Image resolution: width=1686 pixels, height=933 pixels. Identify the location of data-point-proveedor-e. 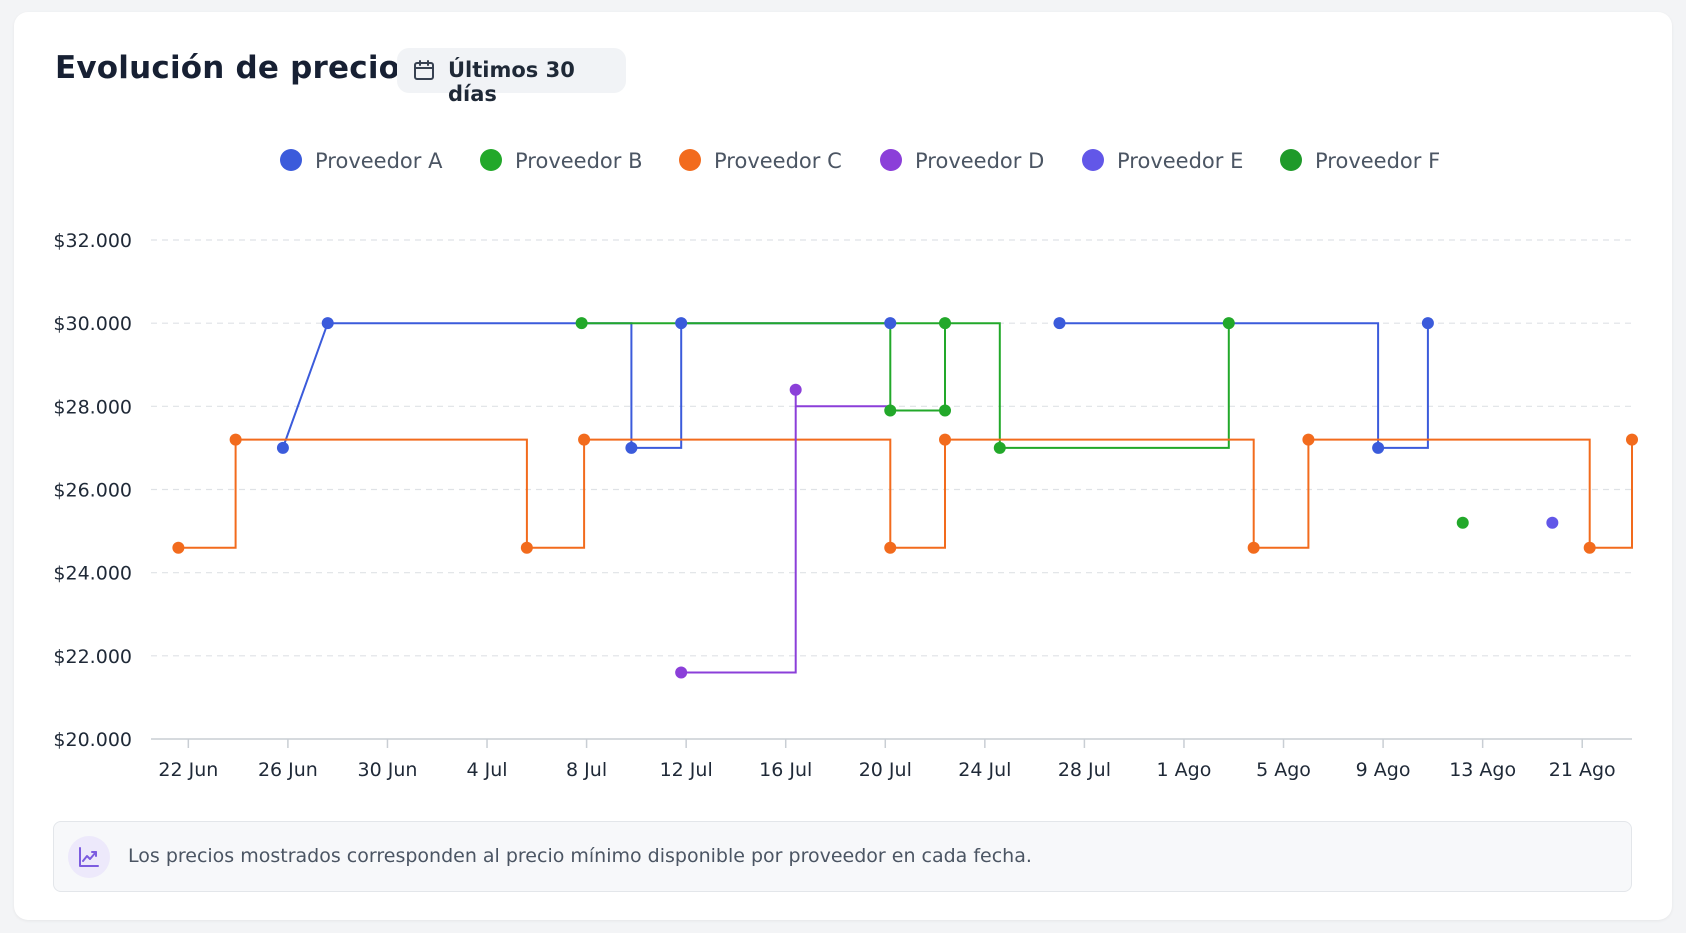
(1552, 522).